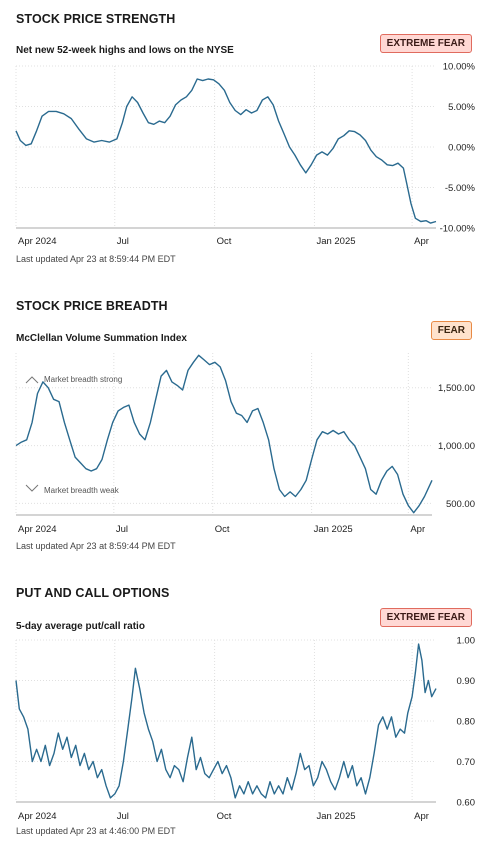  What do you see at coordinates (96, 19) in the screenshot?
I see `section-title: STOCK PRICE STRENGTH` at bounding box center [96, 19].